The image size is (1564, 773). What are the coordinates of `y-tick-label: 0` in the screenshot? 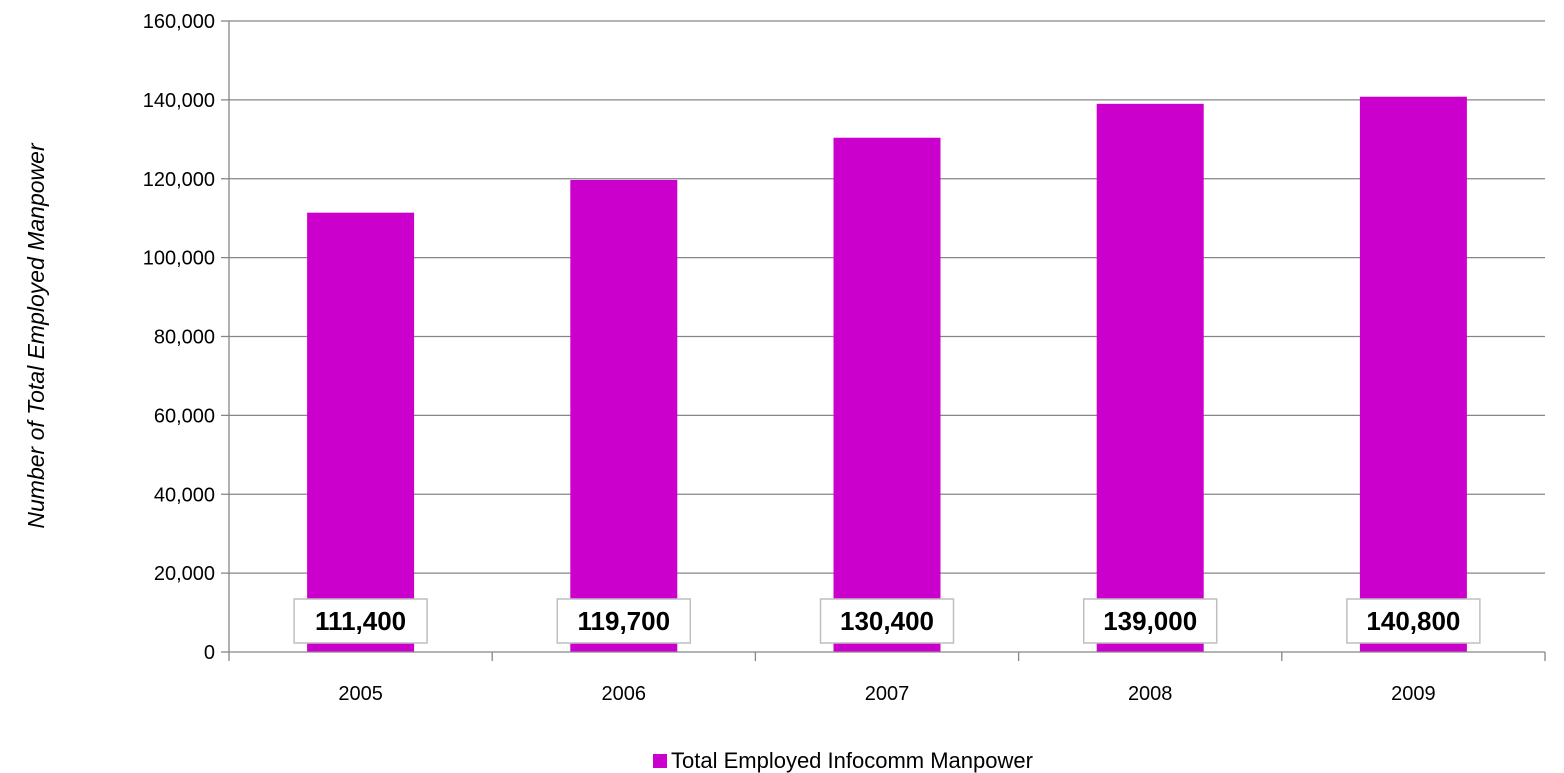 It's located at (209, 653).